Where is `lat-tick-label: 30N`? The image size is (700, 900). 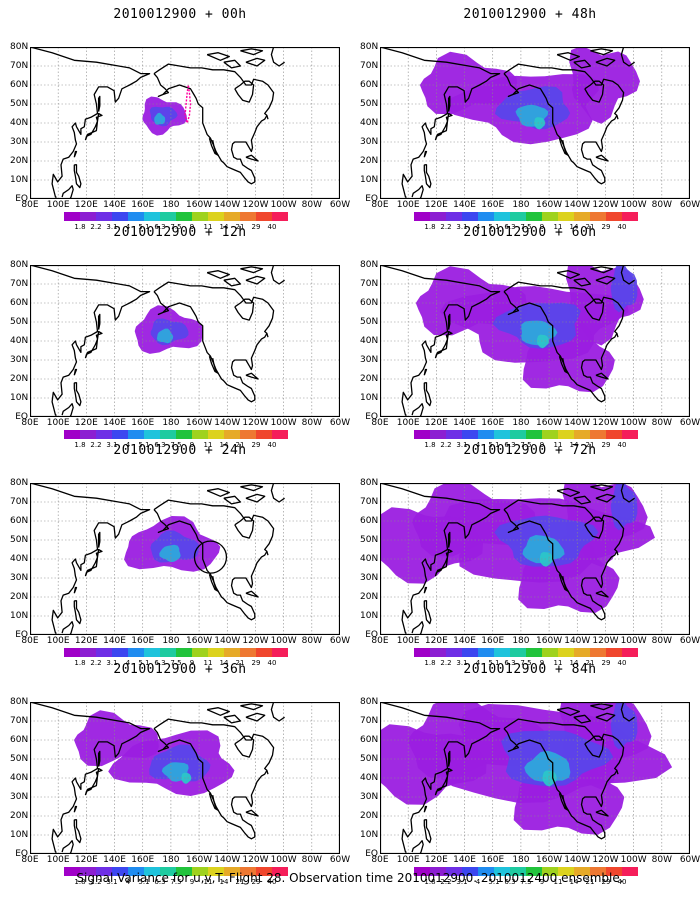 lat-tick-label: 30N is located at coordinates (19, 360).